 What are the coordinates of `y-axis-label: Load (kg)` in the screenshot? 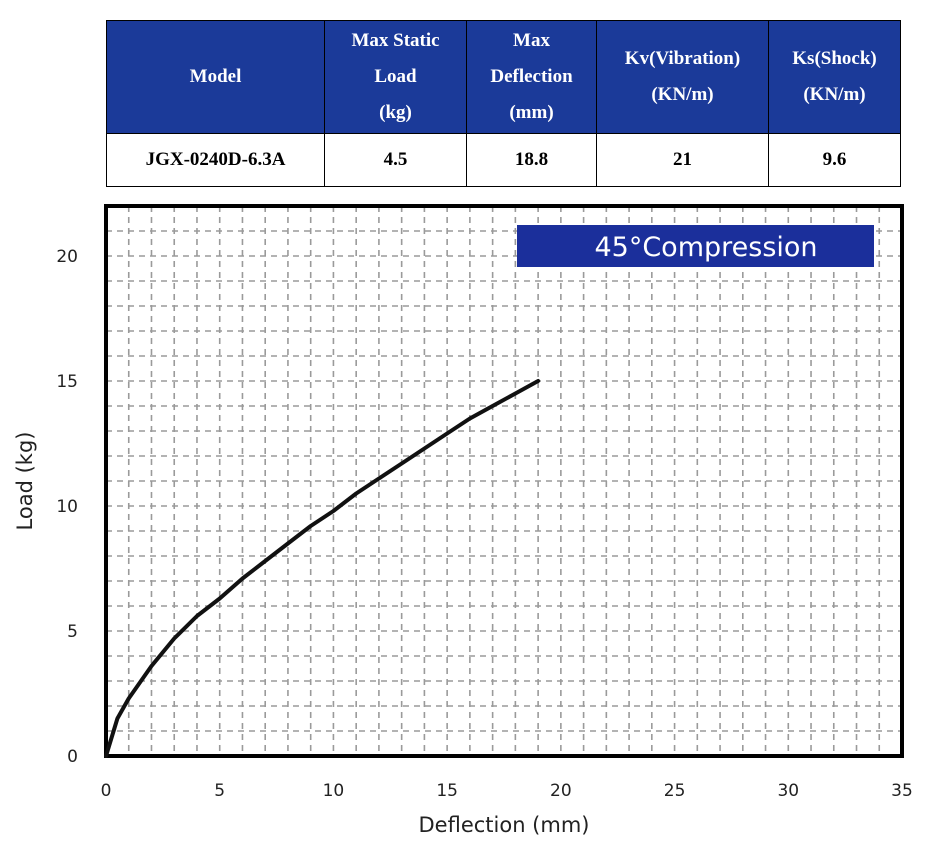 It's located at (25, 481).